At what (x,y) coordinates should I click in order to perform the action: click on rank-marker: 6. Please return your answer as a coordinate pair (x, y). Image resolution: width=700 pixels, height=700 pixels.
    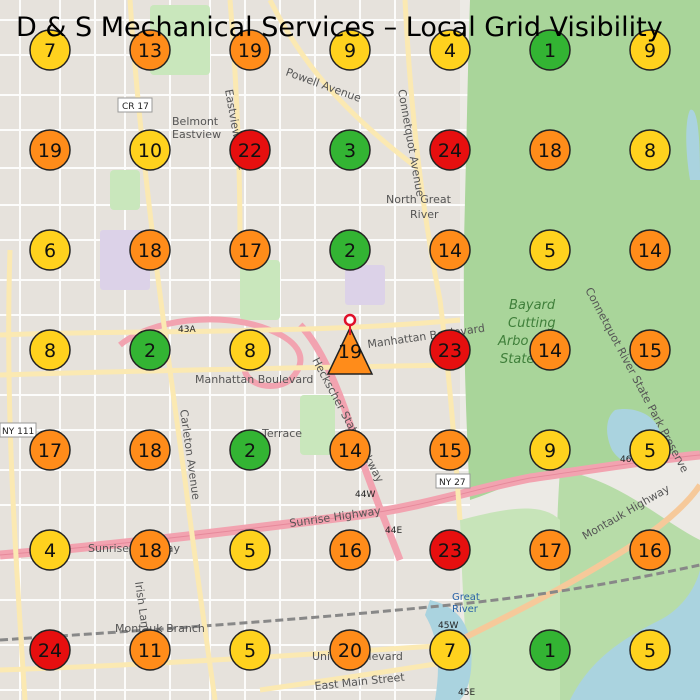
    Looking at the image, I should click on (50, 250).